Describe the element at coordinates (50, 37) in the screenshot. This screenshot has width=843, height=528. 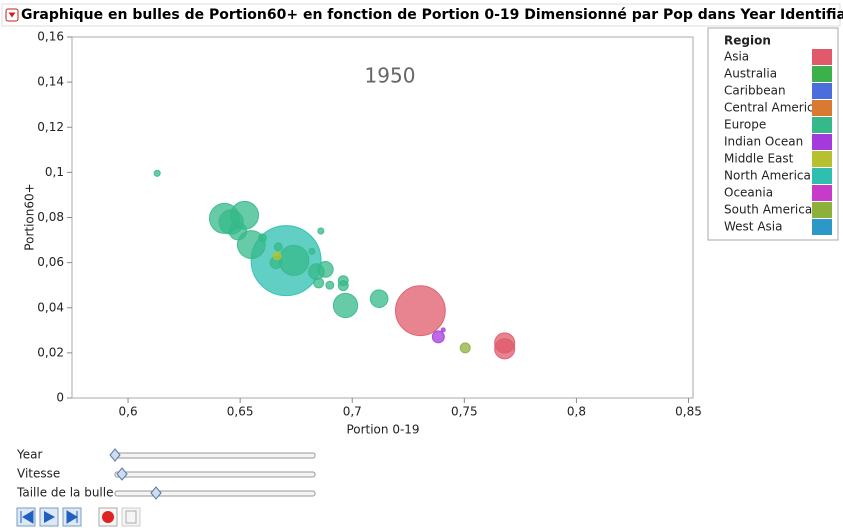
I see `y-tick-label: 0,16` at that location.